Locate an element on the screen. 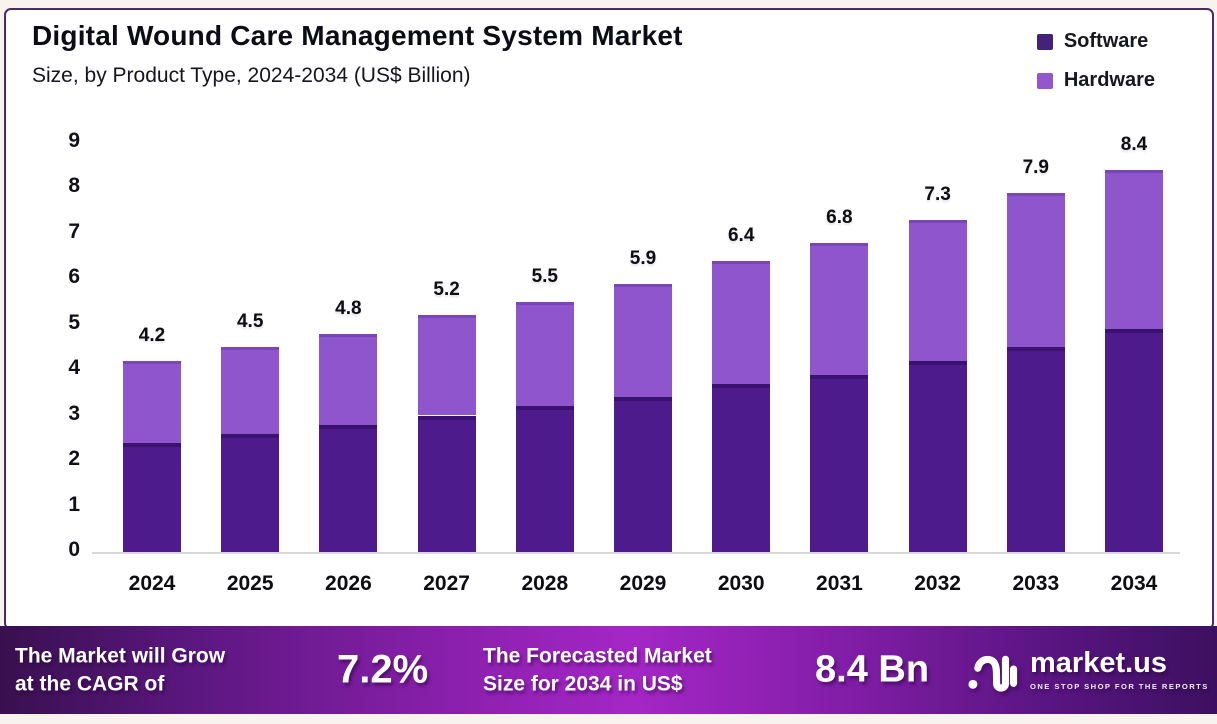 The width and height of the screenshot is (1217, 724). cagr-value: 7.2% is located at coordinates (383, 669).